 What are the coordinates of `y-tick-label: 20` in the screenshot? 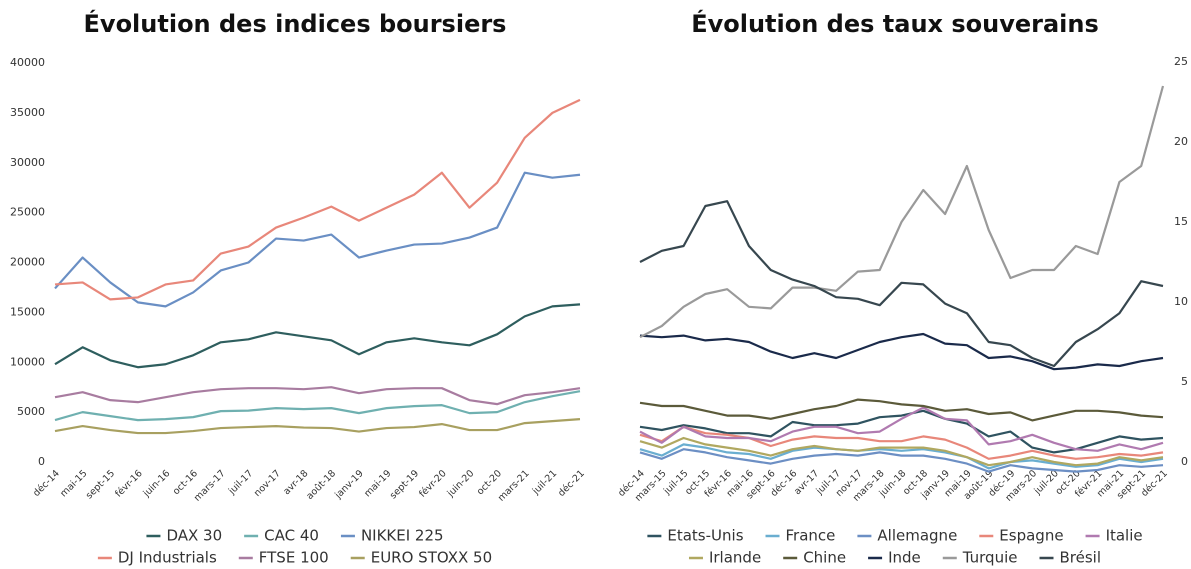 It's located at (1181, 141).